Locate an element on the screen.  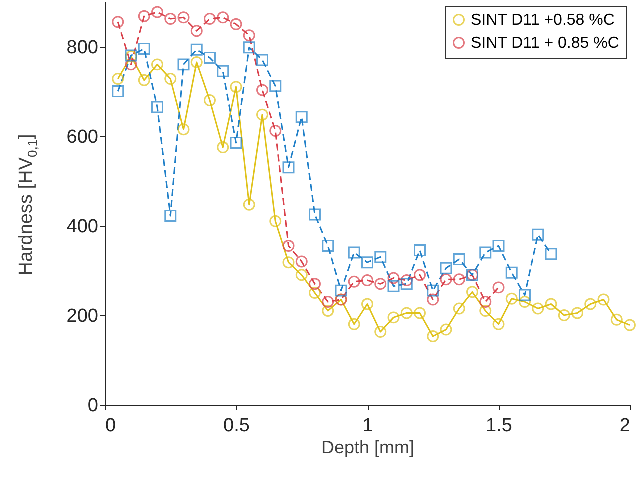
x-tick-label: 0.5 is located at coordinates (237, 426).